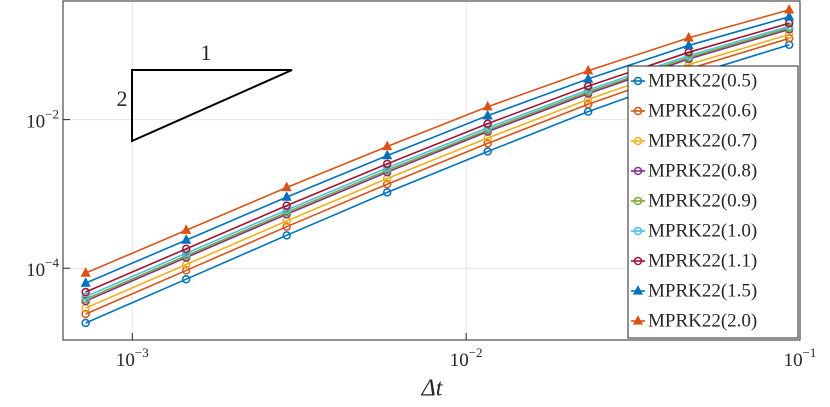 The height and width of the screenshot is (407, 830). I want to click on tick-label: 10⁻¹, so click(800, 358).